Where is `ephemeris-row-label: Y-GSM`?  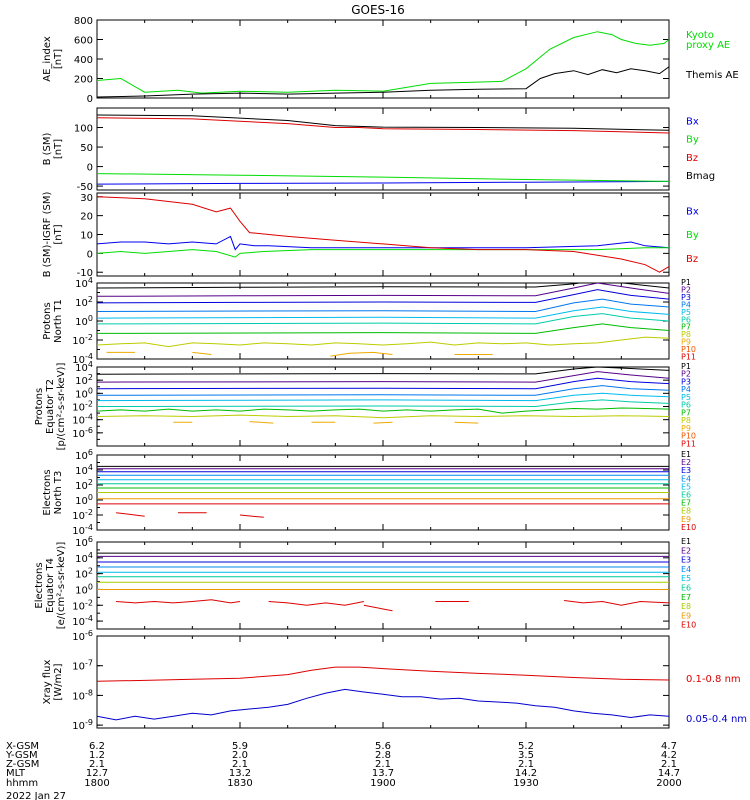 ephemeris-row-label: Y-GSM is located at coordinates (21, 755).